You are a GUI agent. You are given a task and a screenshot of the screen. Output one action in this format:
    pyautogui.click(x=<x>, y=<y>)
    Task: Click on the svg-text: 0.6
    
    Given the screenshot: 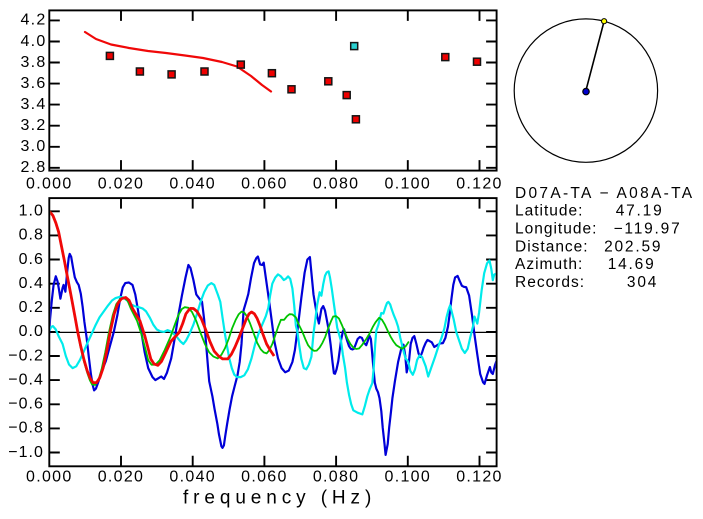 What is the action you would take?
    pyautogui.click(x=31, y=259)
    